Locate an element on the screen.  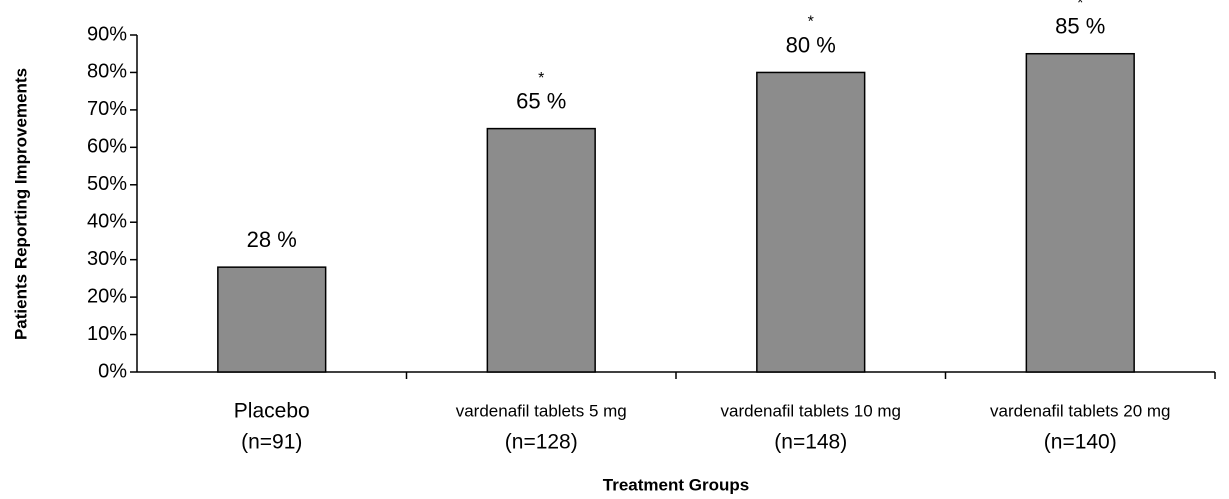
y-tick-label: 80% is located at coordinates (107, 72).